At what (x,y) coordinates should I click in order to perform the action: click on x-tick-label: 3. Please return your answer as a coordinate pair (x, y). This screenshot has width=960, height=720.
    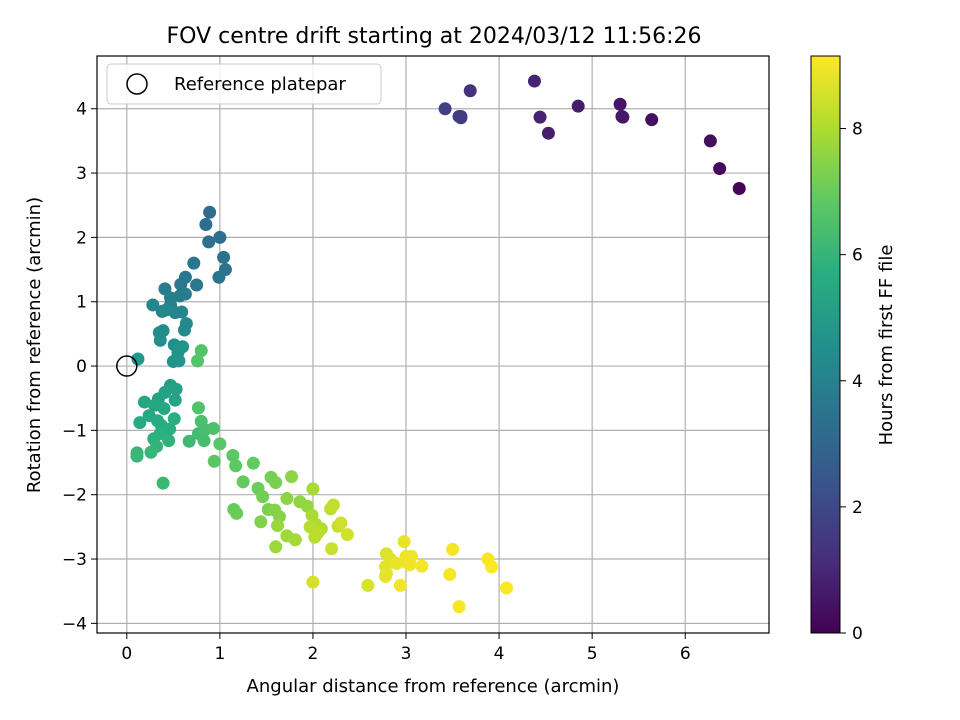
    Looking at the image, I should click on (406, 654).